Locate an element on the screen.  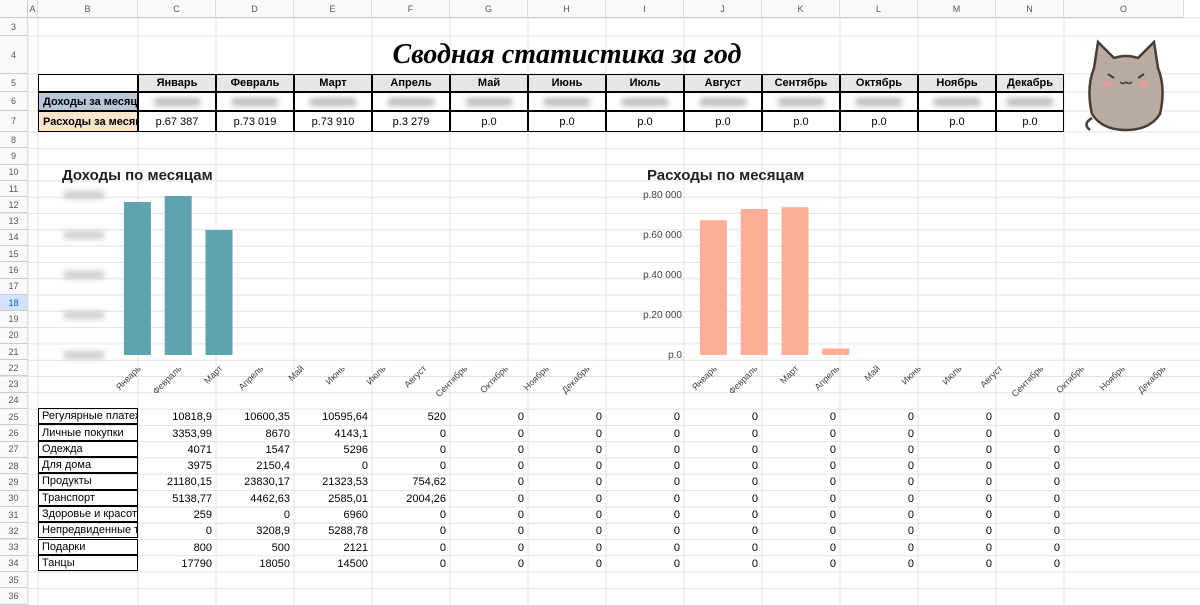
column-header: B is located at coordinates (88, 9).